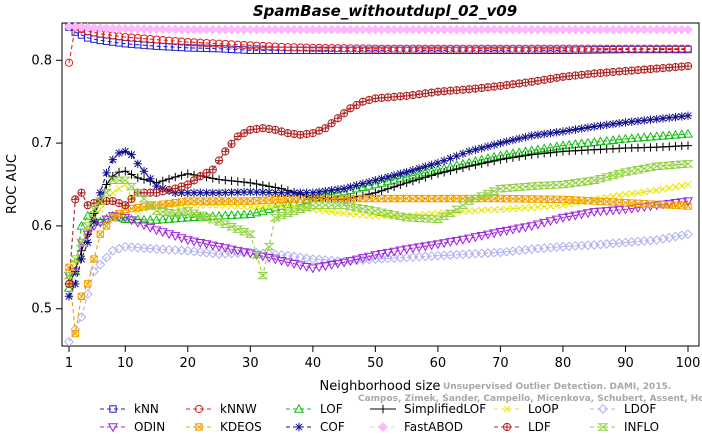  I want to click on legend-label-knnw: kNNW, so click(238, 409).